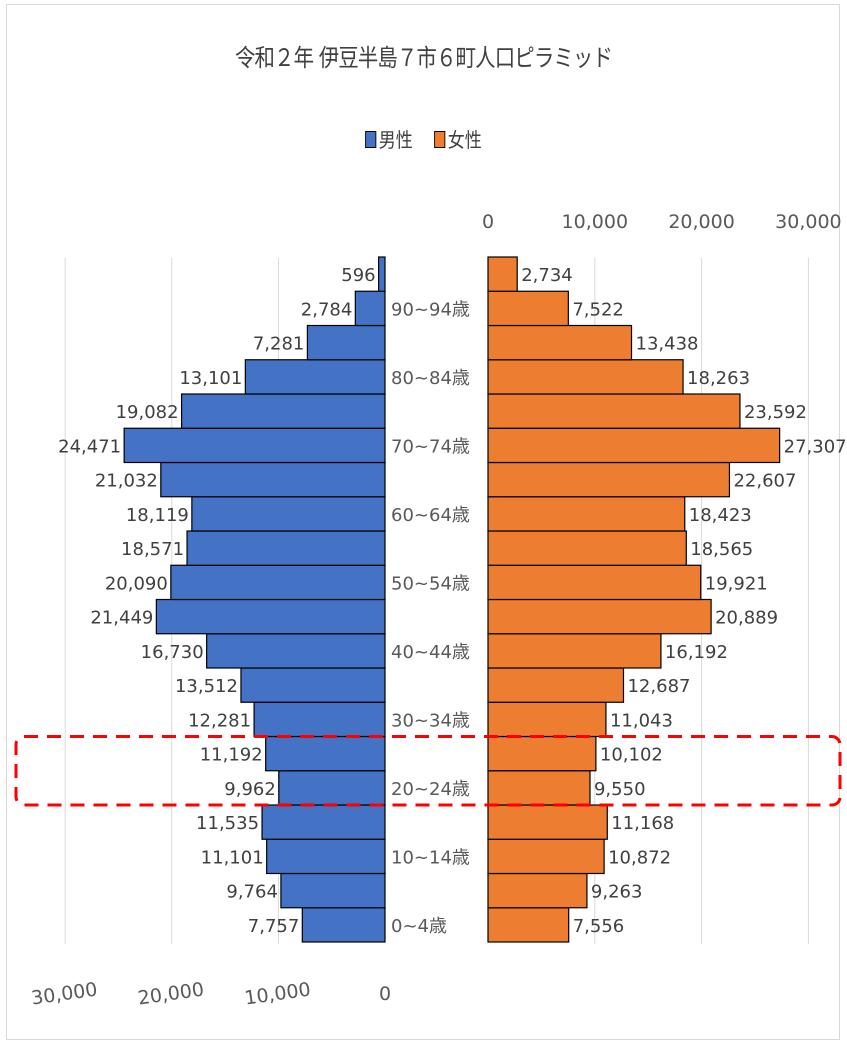 The width and height of the screenshot is (847, 1046). What do you see at coordinates (598, 309) in the screenshot?
I see `female-value-label: 7,522` at bounding box center [598, 309].